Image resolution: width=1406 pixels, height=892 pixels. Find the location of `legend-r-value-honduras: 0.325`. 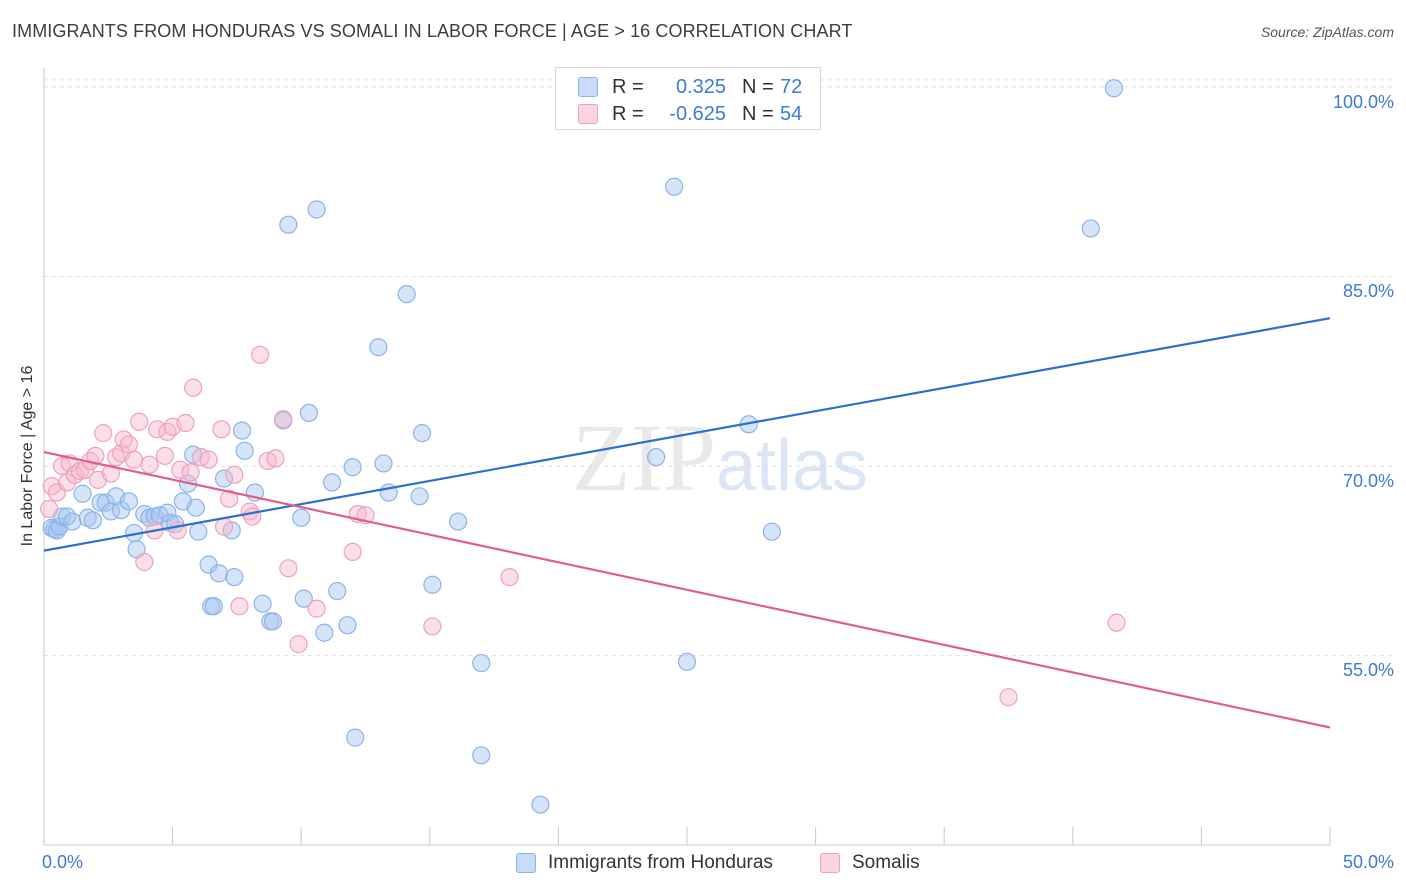

legend-r-value-honduras: 0.325 is located at coordinates (700, 86).